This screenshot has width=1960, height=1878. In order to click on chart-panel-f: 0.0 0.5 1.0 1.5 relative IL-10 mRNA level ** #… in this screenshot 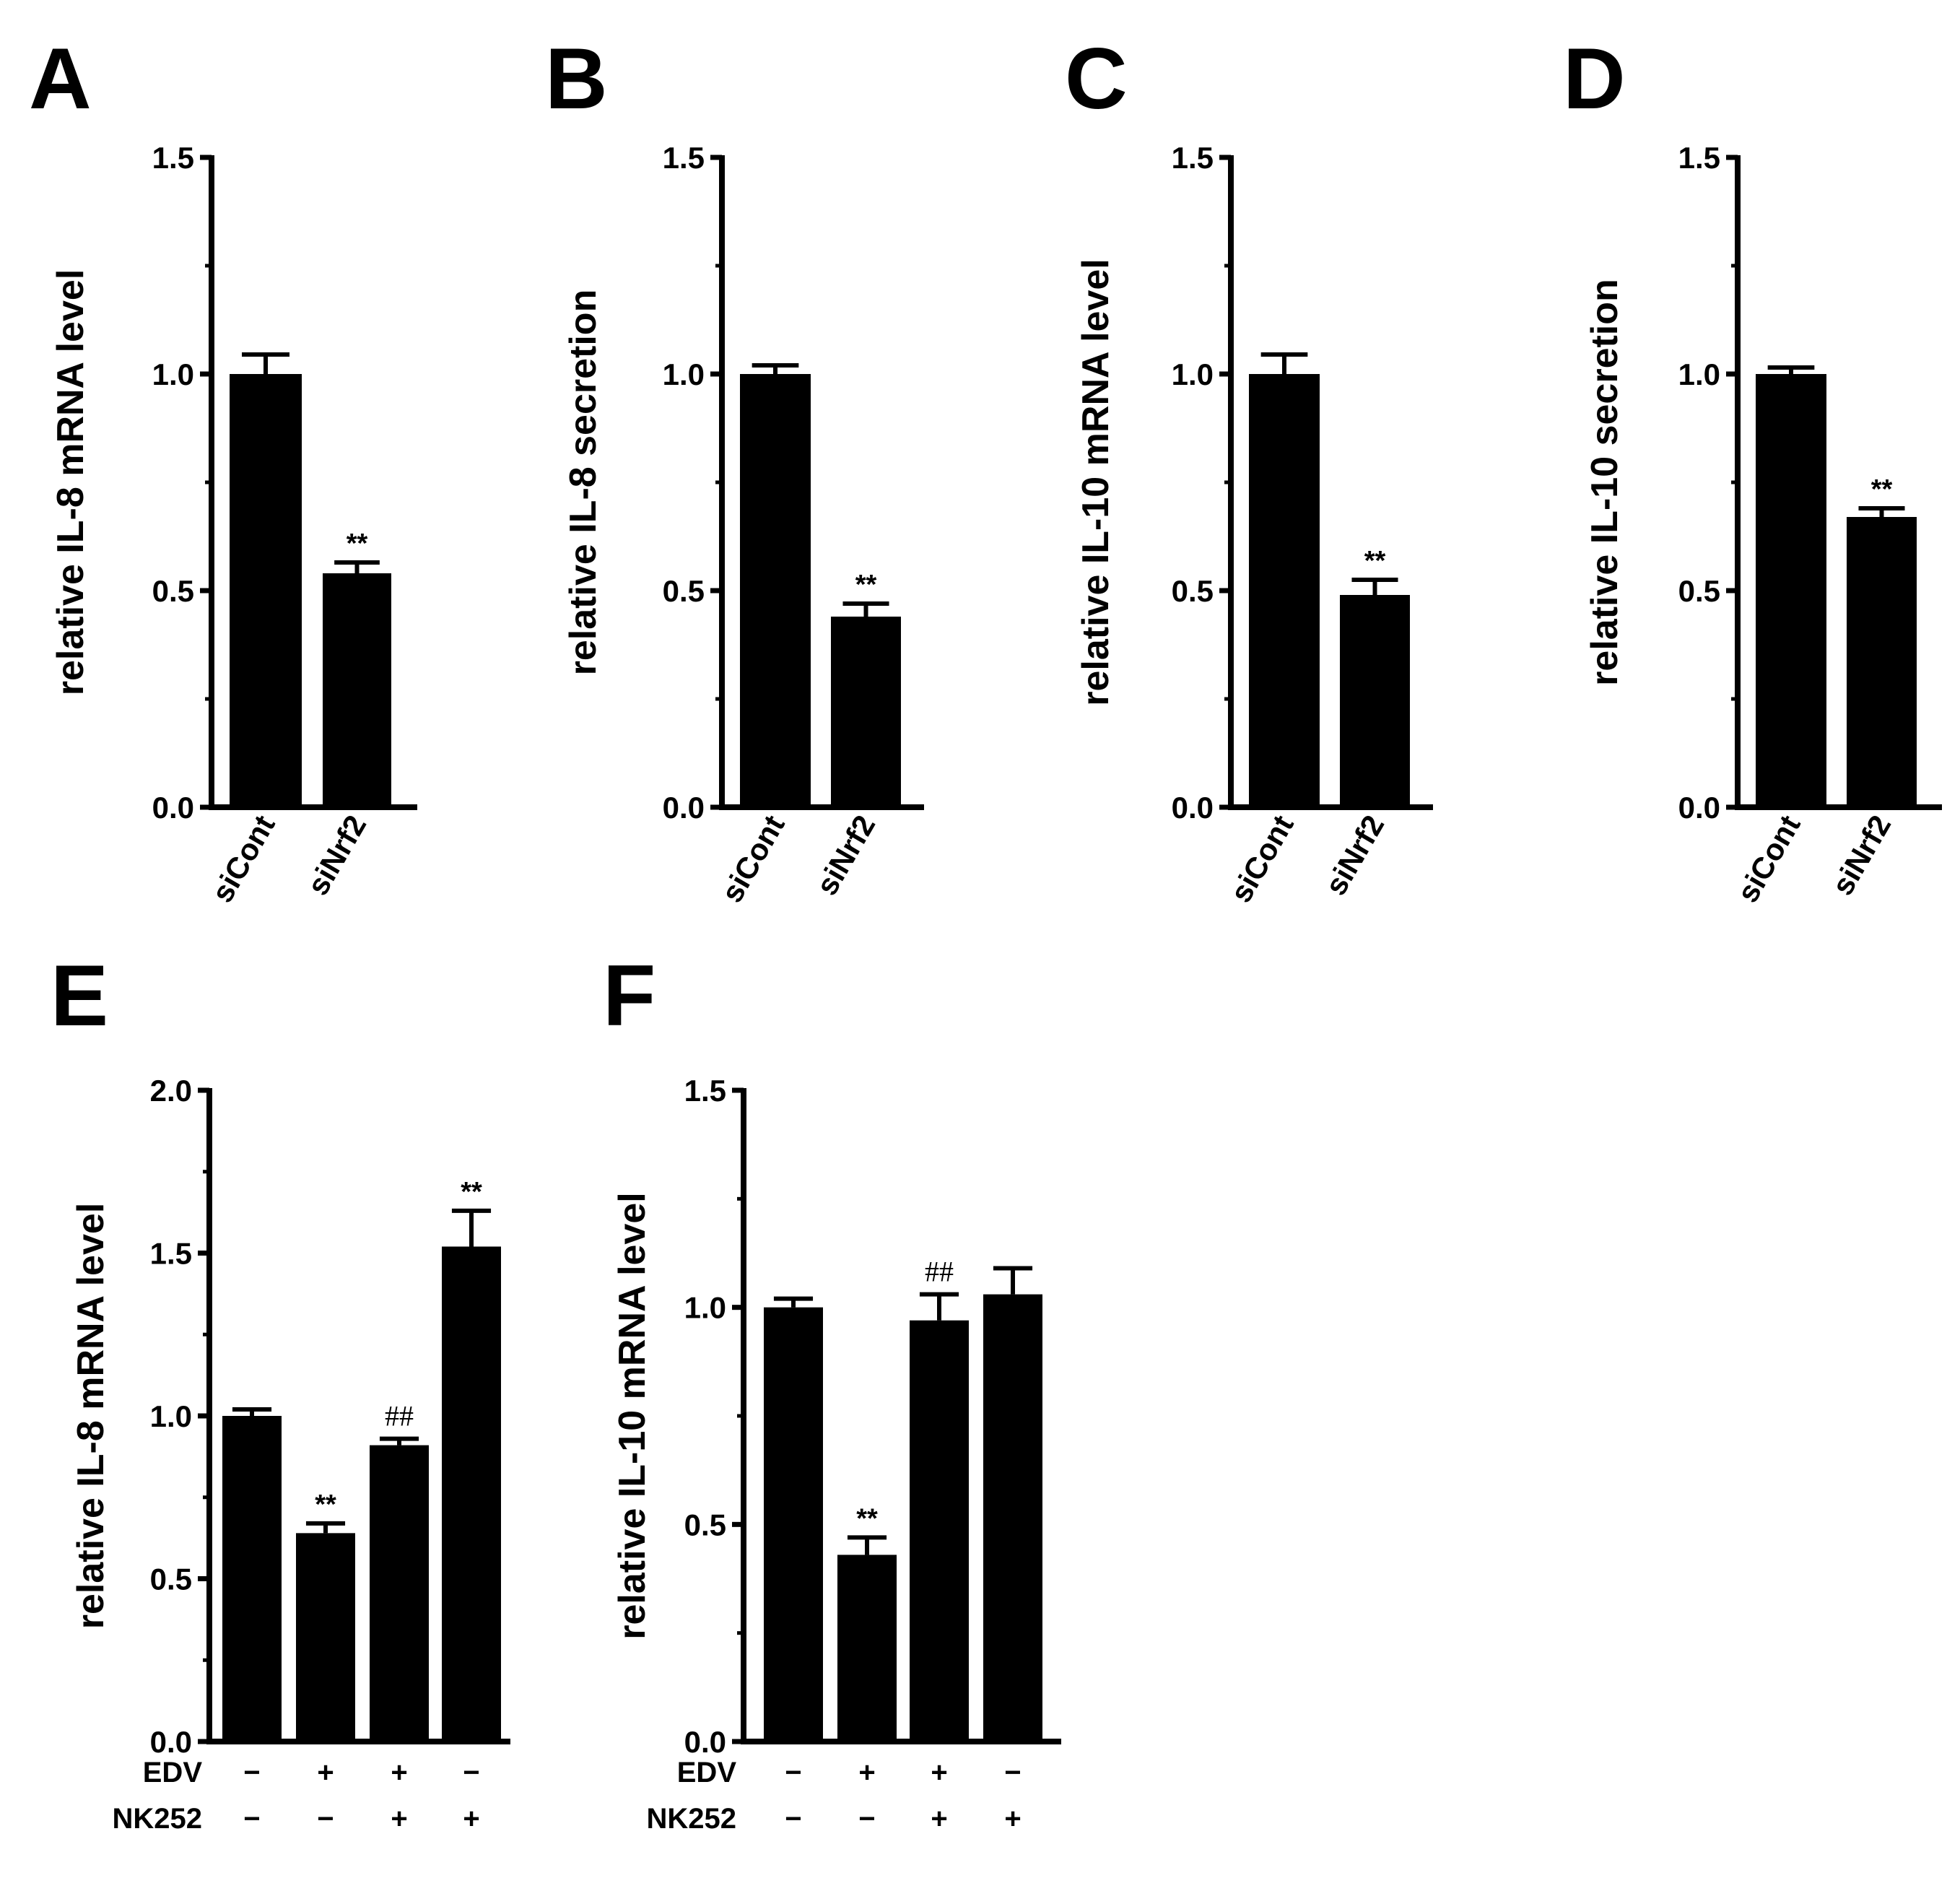, I will do `click(836, 1454)`.